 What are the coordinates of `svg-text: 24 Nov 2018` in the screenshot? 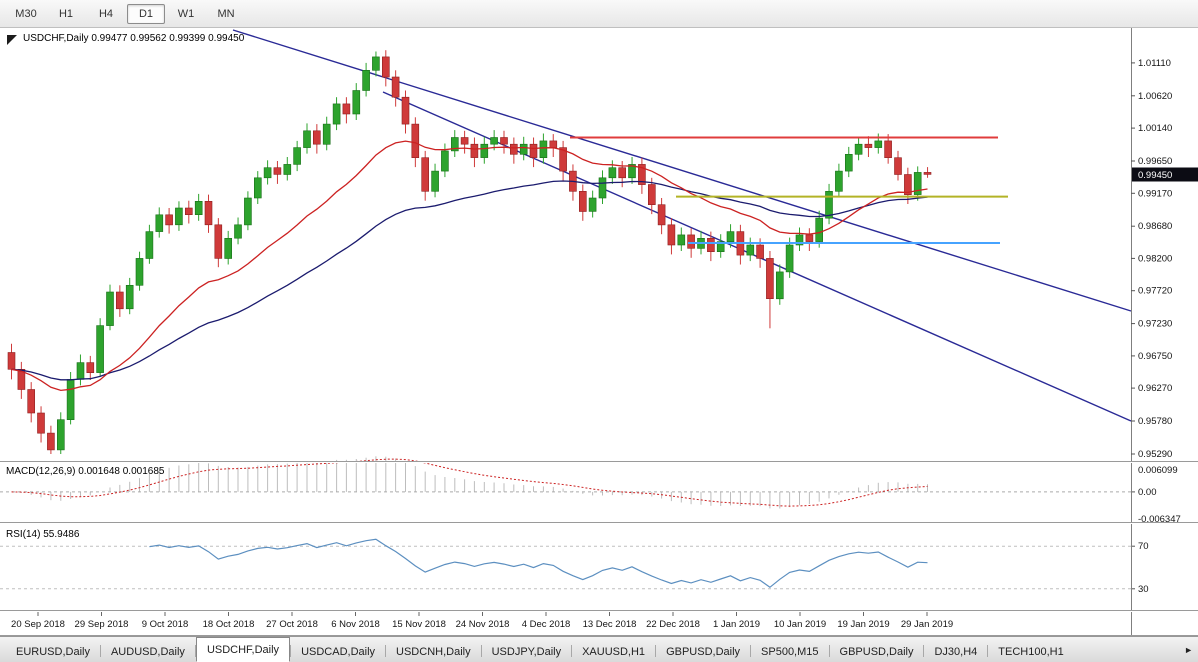 It's located at (483, 624).